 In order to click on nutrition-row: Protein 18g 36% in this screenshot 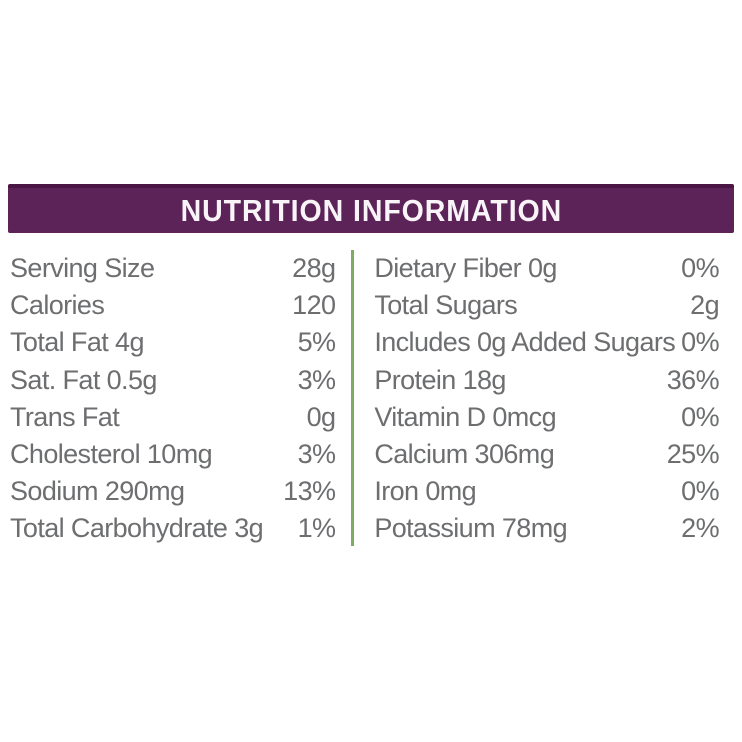, I will do `click(546, 380)`.